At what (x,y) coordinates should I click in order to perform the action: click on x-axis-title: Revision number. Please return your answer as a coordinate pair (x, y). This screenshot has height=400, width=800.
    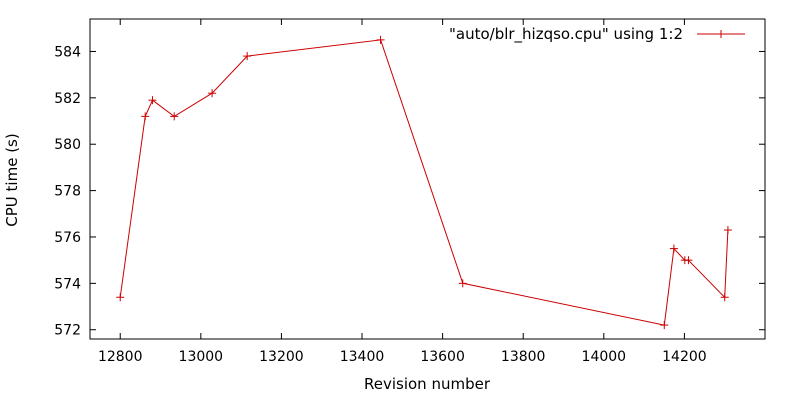
    Looking at the image, I should click on (427, 384).